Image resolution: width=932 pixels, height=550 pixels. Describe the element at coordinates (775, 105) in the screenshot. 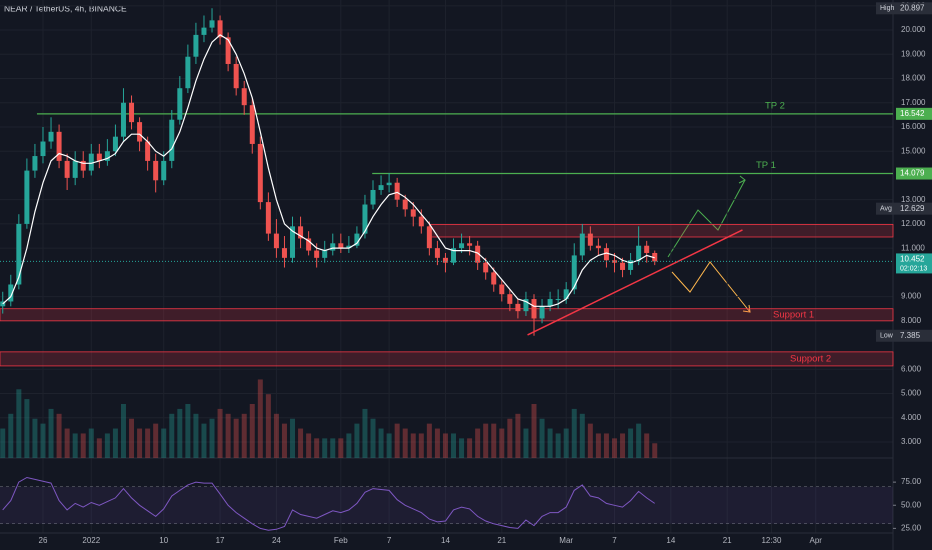

I see `level-label: TP 2` at that location.